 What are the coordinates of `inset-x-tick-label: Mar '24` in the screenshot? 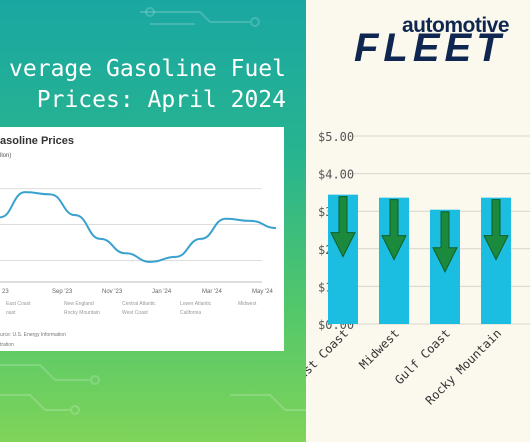 It's located at (212, 292).